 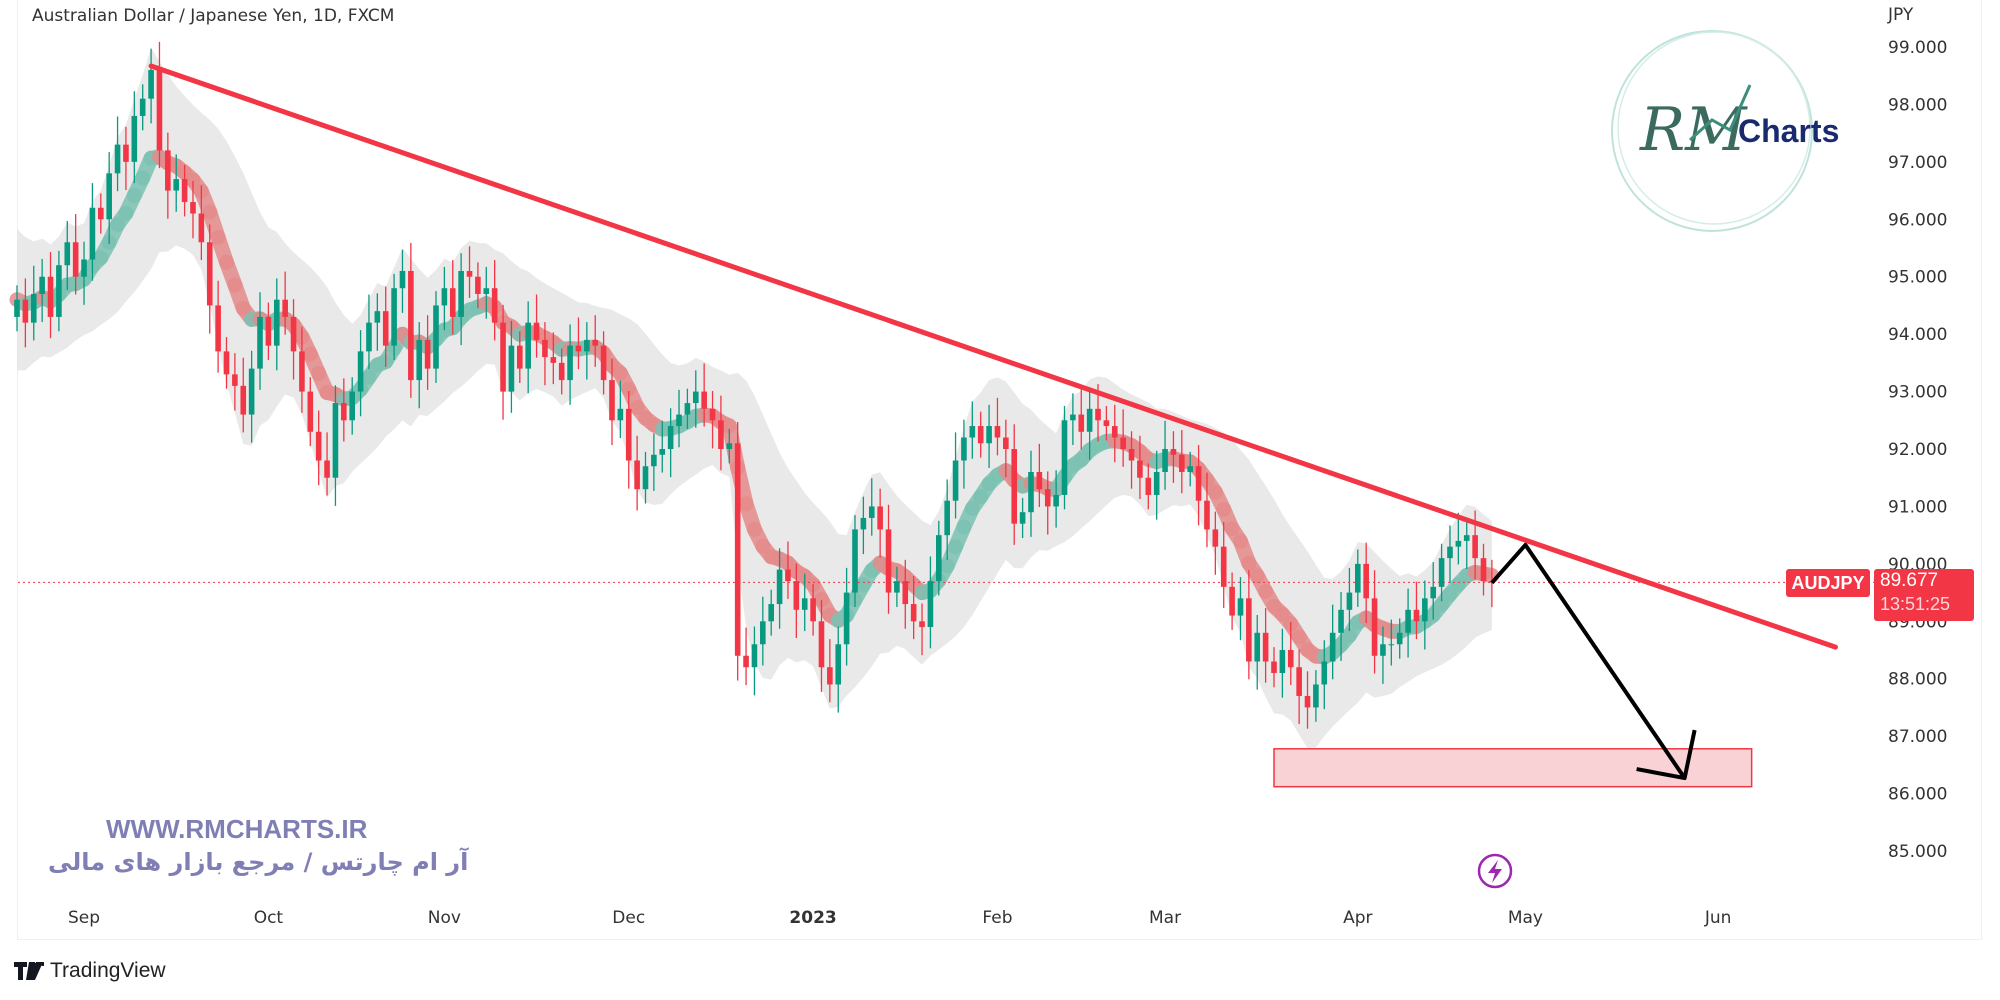 What do you see at coordinates (1495, 871) in the screenshot?
I see `lightning-icon` at bounding box center [1495, 871].